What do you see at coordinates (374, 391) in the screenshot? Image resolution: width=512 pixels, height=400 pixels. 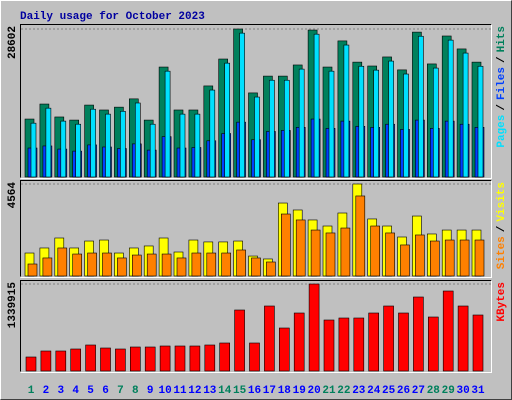 I see `x-tick-label: 24` at bounding box center [374, 391].